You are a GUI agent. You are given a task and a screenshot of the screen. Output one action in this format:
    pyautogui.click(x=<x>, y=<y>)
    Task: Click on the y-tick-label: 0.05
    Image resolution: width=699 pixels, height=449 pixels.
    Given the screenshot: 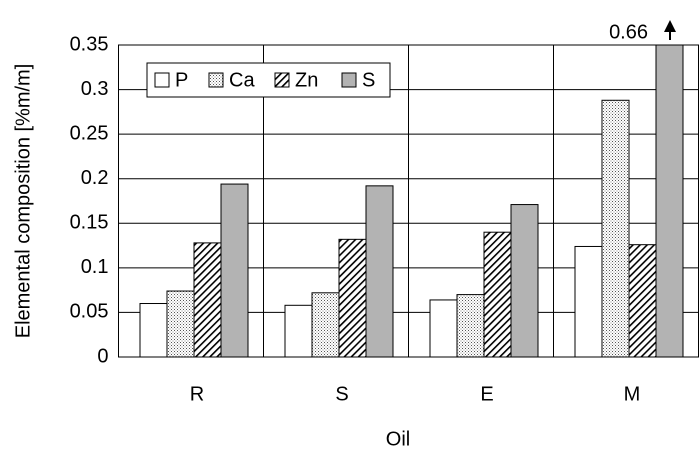 What is the action you would take?
    pyautogui.click(x=89, y=312)
    